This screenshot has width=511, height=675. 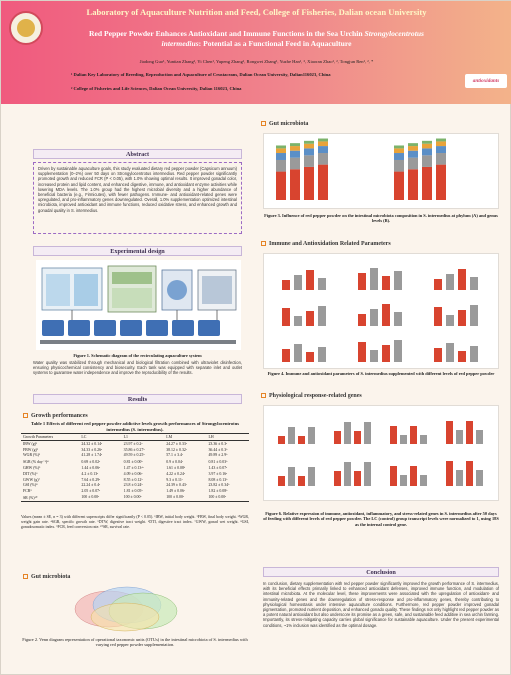 What do you see at coordinates (176, 449) in the screenshot?
I see `value-cell: 38.12 ± 0.32ᶜ` at bounding box center [176, 449].